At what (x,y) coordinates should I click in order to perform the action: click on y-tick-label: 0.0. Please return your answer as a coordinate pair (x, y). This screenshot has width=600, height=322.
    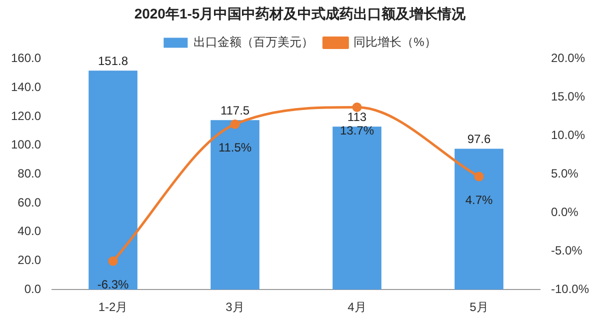
    Looking at the image, I should click on (33, 289).